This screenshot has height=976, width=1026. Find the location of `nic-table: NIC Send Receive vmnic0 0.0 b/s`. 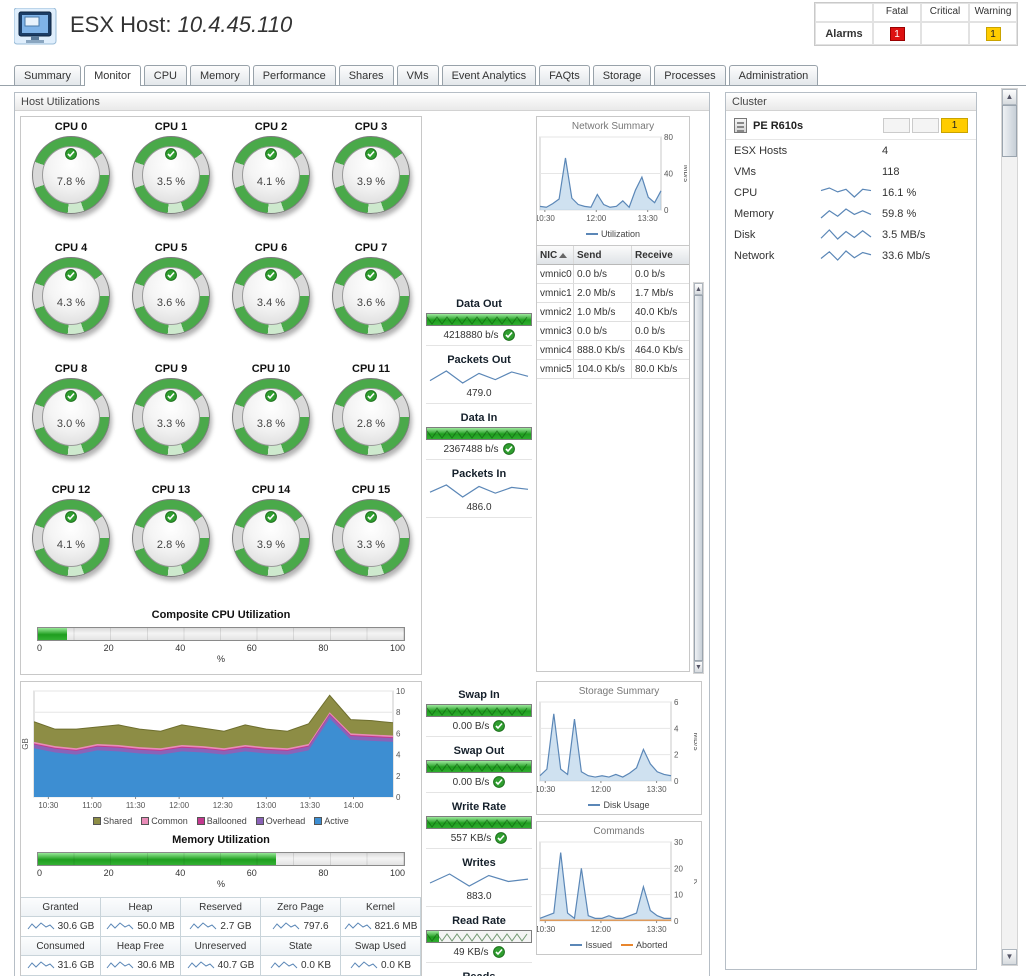

nic-table: NIC Send Receive vmnic0 0.0 b/s is located at coordinates (613, 312).